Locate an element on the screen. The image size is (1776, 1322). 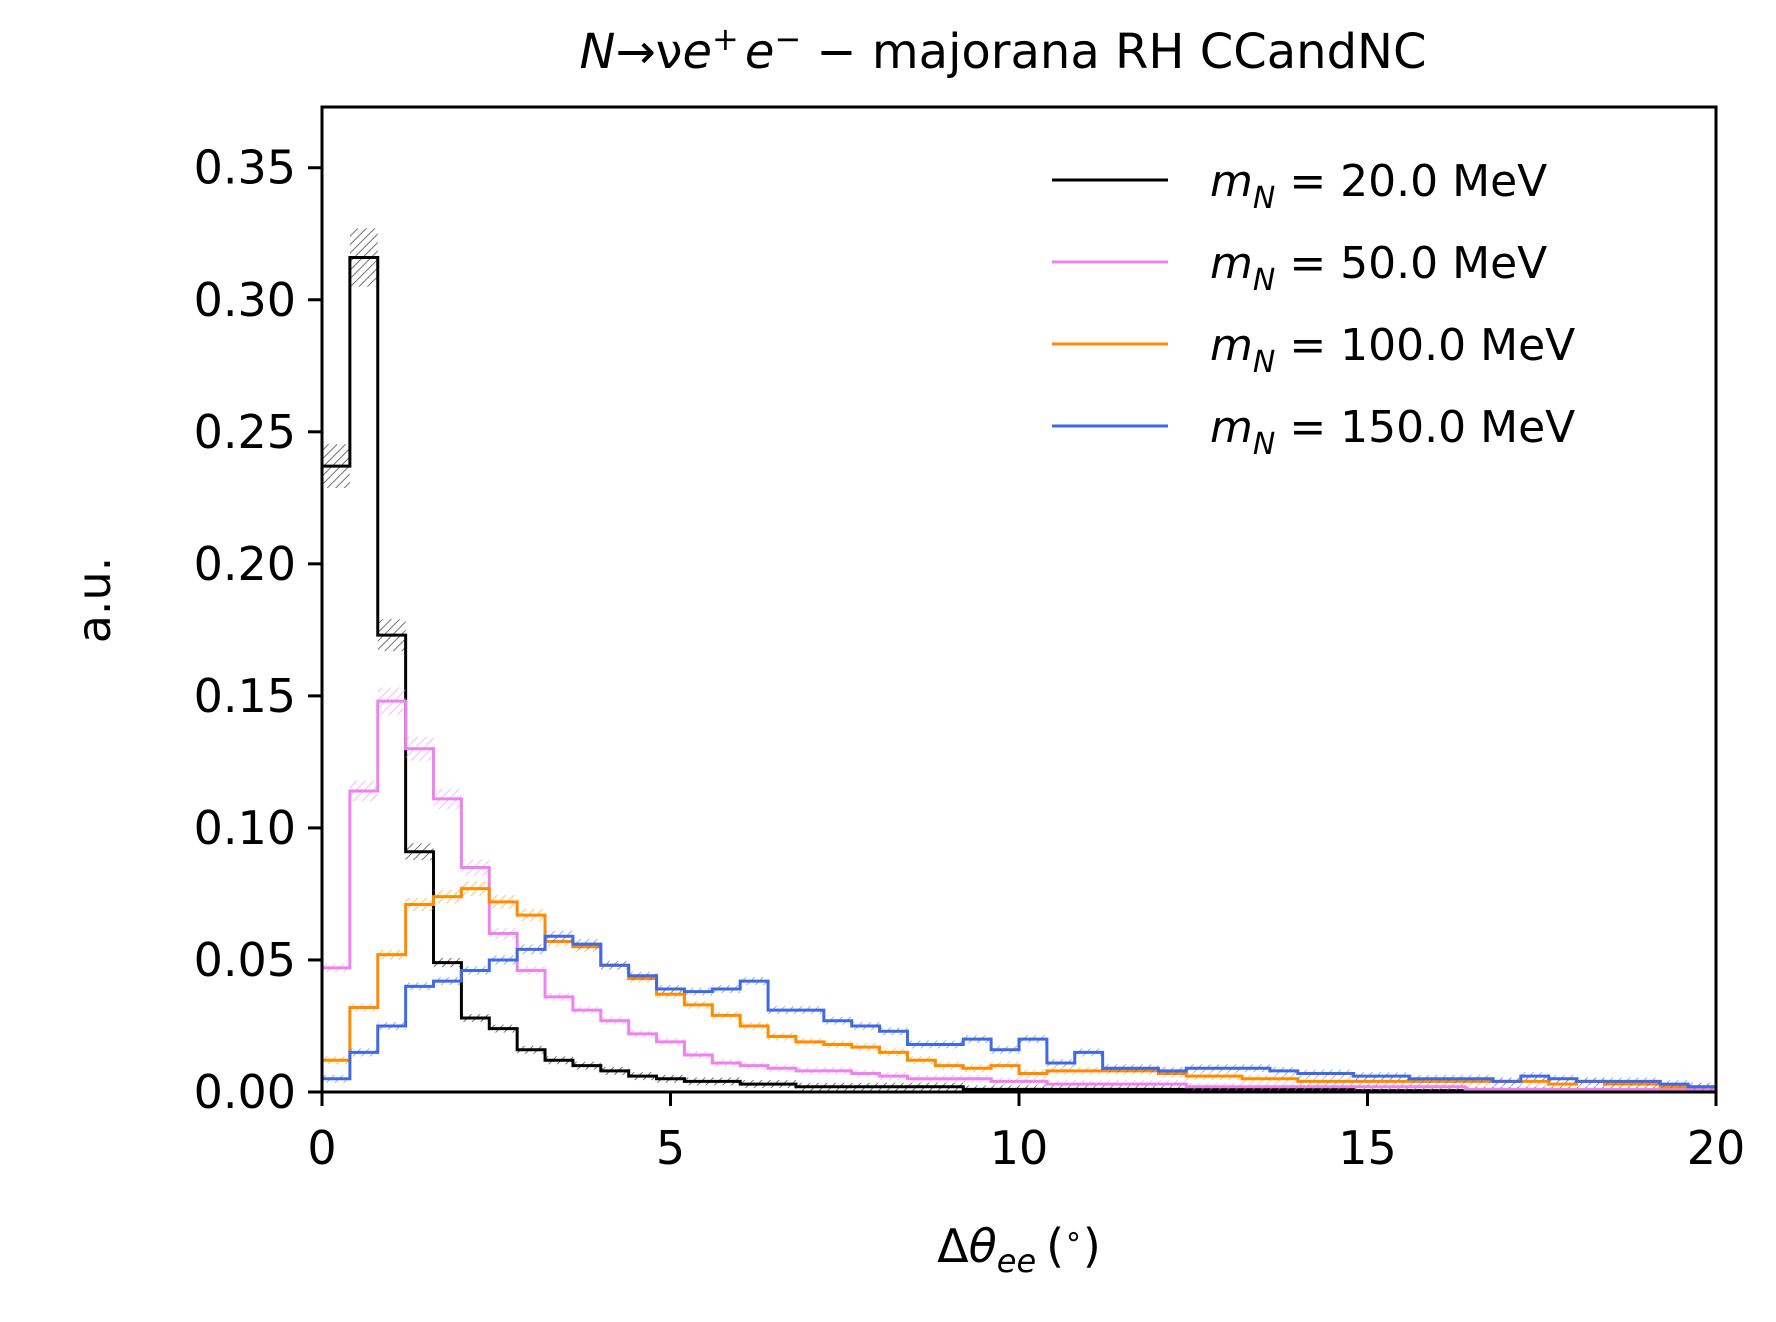
legend-item: mN = 150.0 MeV is located at coordinates (1313, 432).